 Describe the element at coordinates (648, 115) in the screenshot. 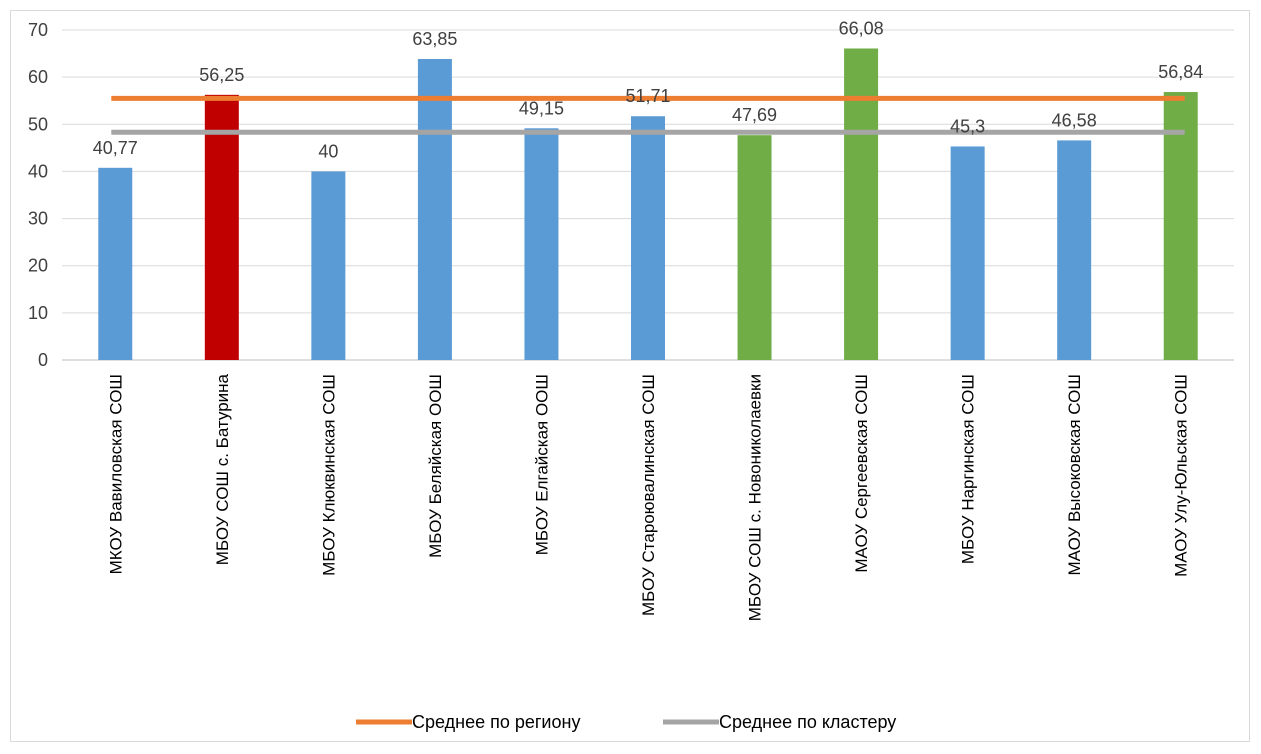

I see `reference-lines` at that location.